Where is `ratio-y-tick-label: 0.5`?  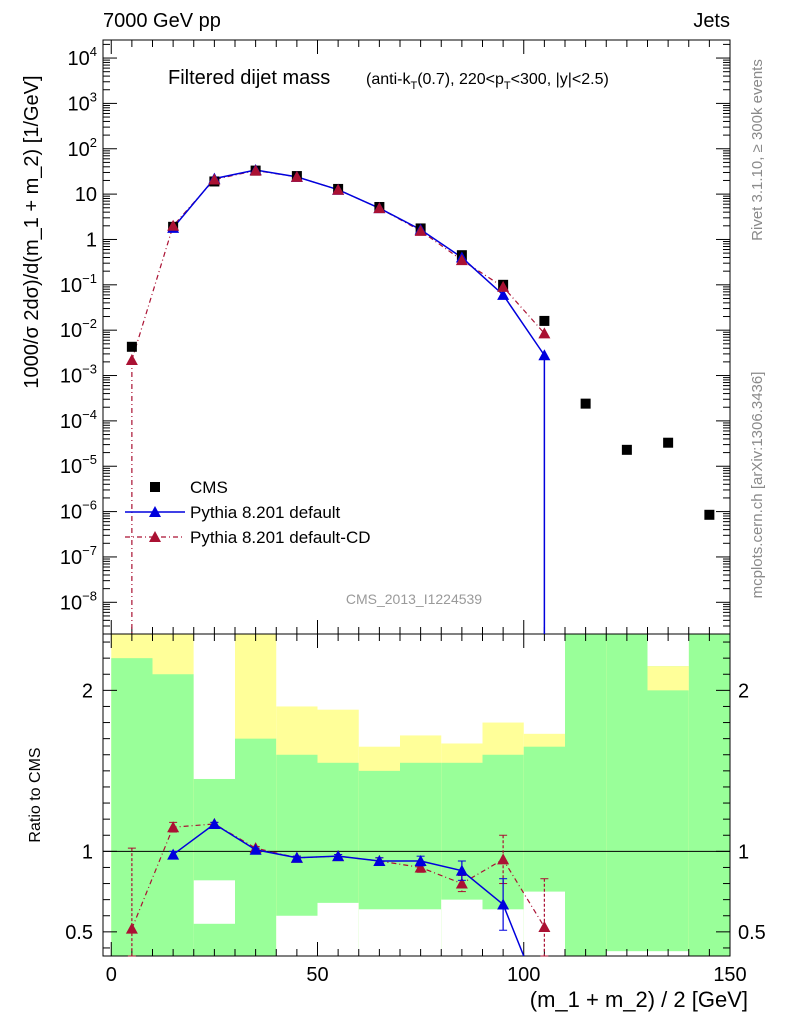 ratio-y-tick-label: 0.5 is located at coordinates (79, 933).